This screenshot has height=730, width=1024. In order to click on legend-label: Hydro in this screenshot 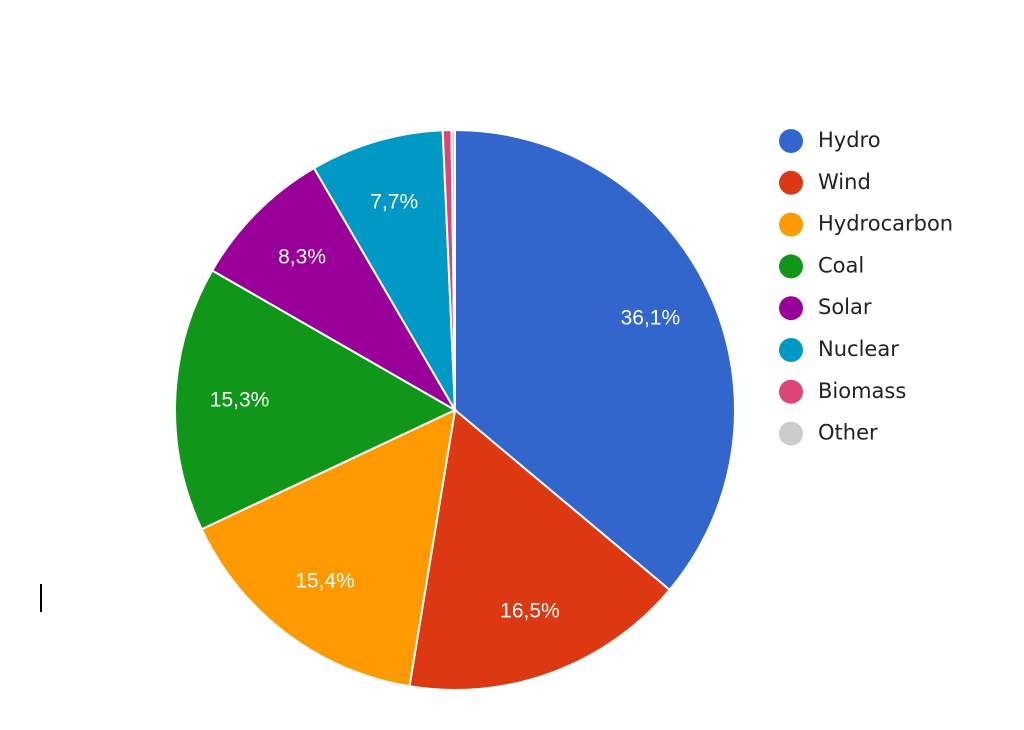, I will do `click(849, 140)`.